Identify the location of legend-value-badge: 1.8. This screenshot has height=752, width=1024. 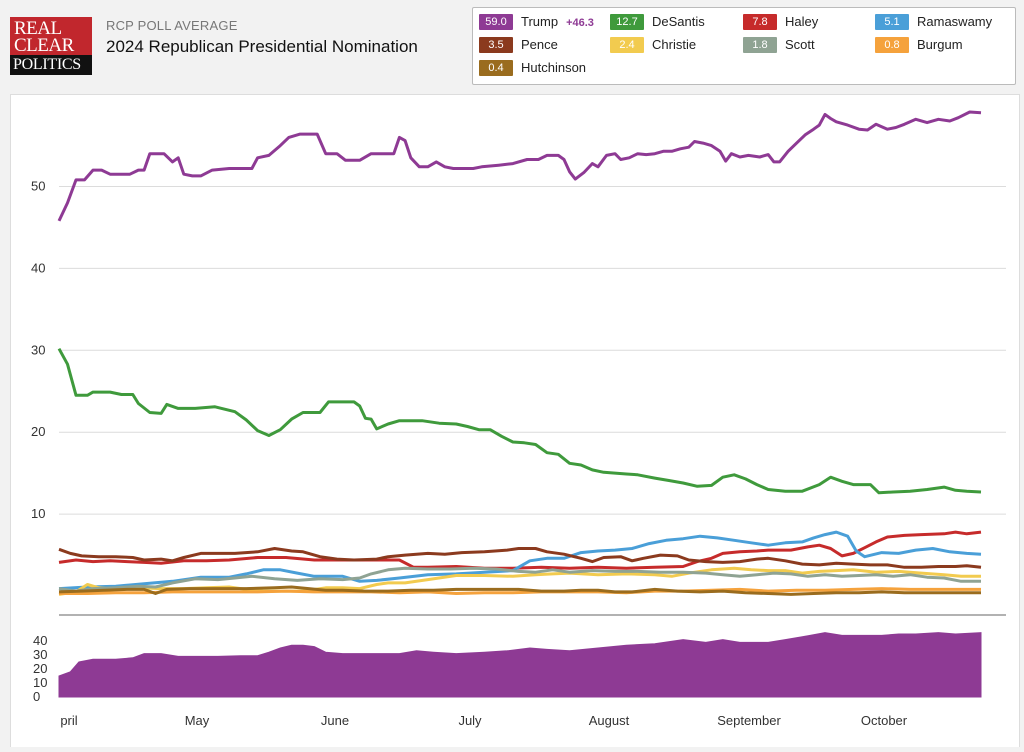
(760, 45).